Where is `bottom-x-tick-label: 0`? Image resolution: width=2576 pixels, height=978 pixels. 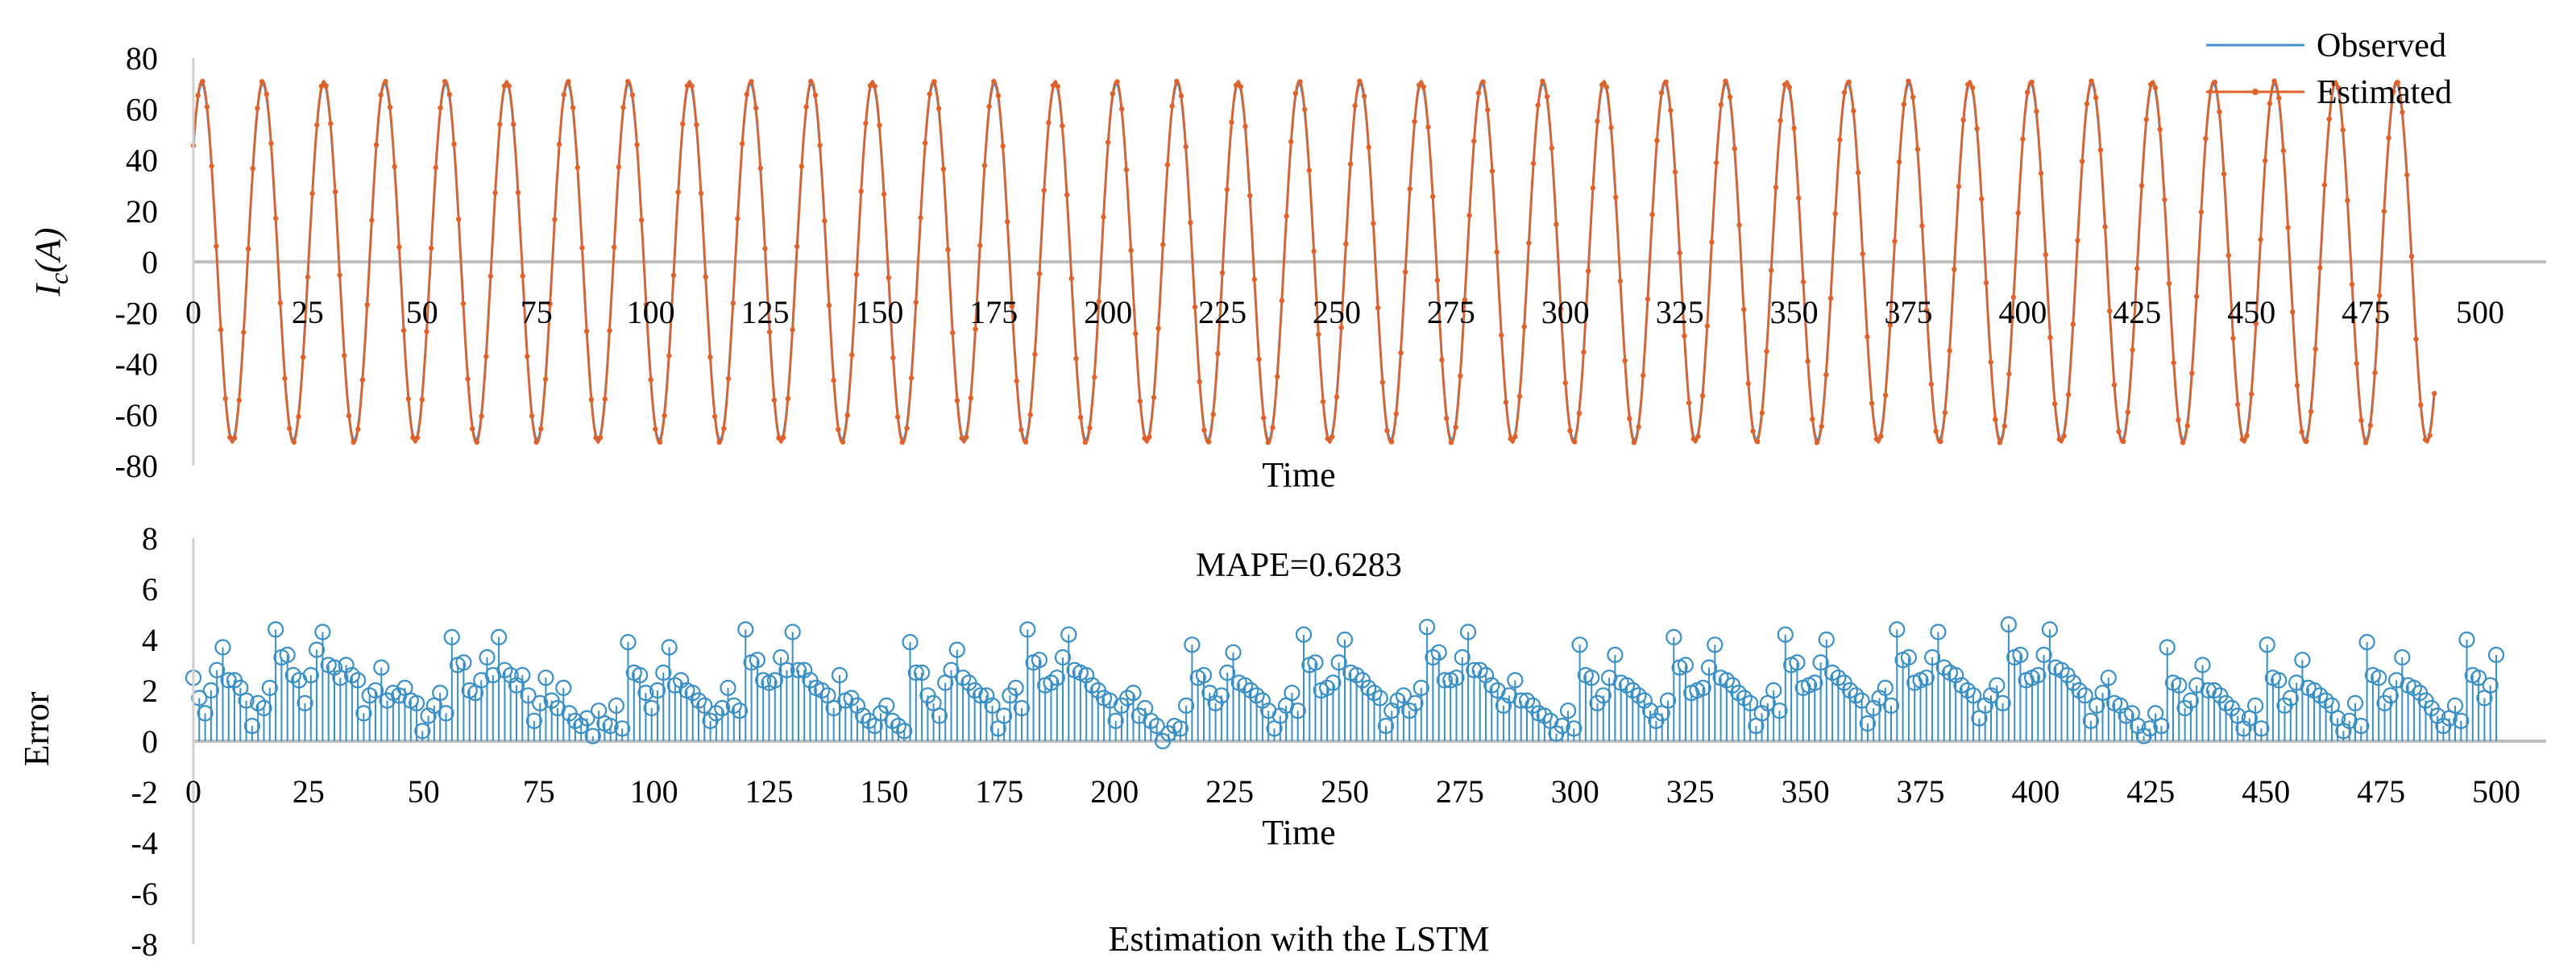
bottom-x-tick-label: 0 is located at coordinates (193, 791).